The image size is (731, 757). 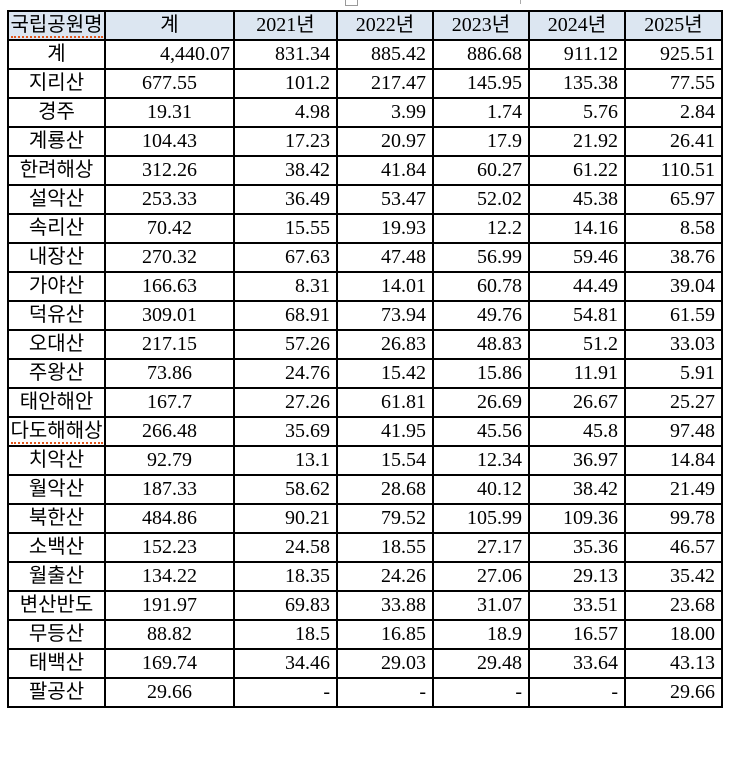 What do you see at coordinates (481, 547) in the screenshot?
I see `year-value-cell: 27.17` at bounding box center [481, 547].